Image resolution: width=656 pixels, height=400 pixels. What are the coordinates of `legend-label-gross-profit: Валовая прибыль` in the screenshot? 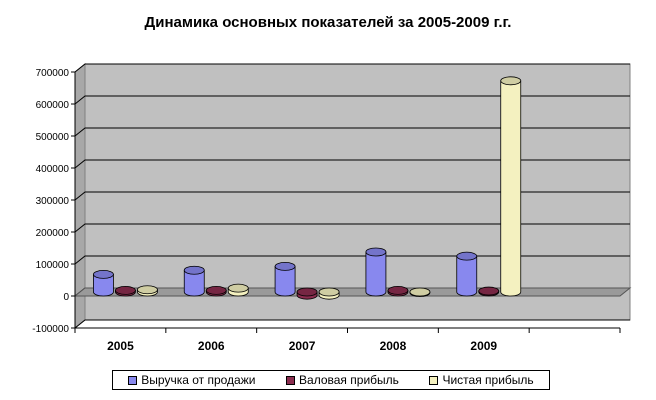 It's located at (349, 380).